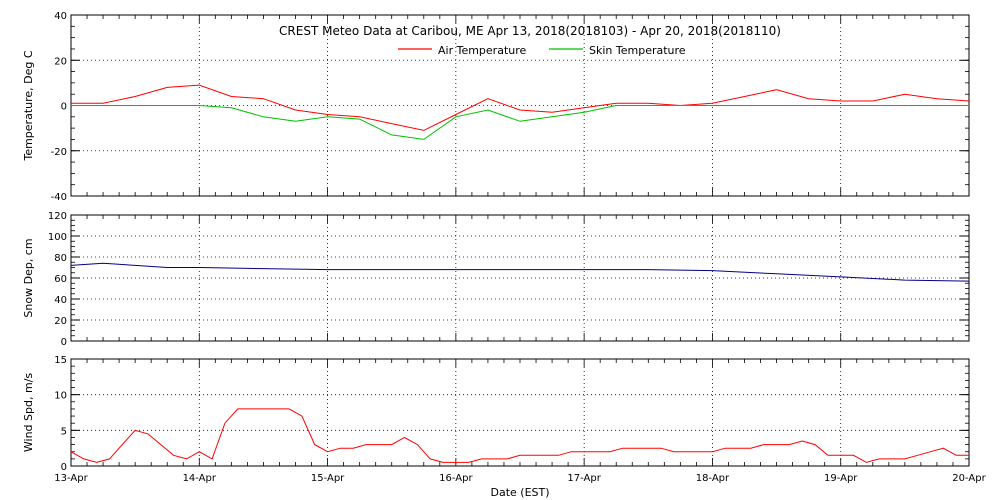  I want to click on panel-2-ytick-label: 5, so click(64, 431).